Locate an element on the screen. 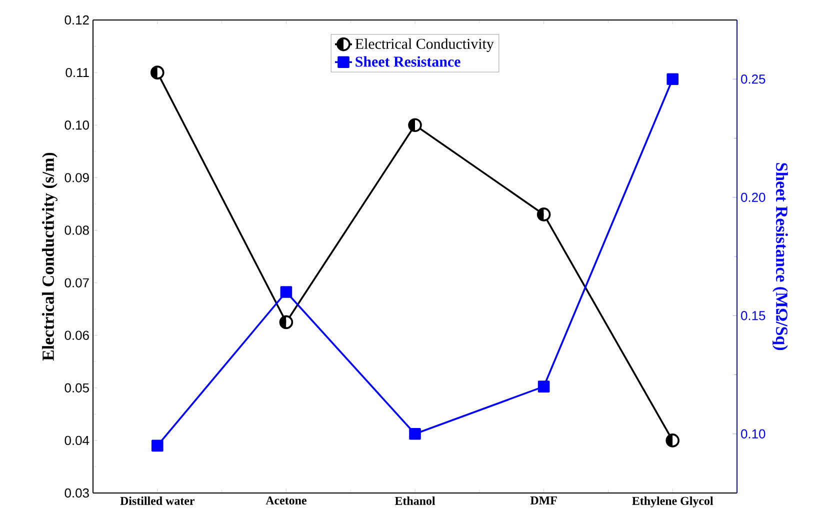 This screenshot has width=814, height=521. y-tick-label: 0.12 is located at coordinates (76, 20).